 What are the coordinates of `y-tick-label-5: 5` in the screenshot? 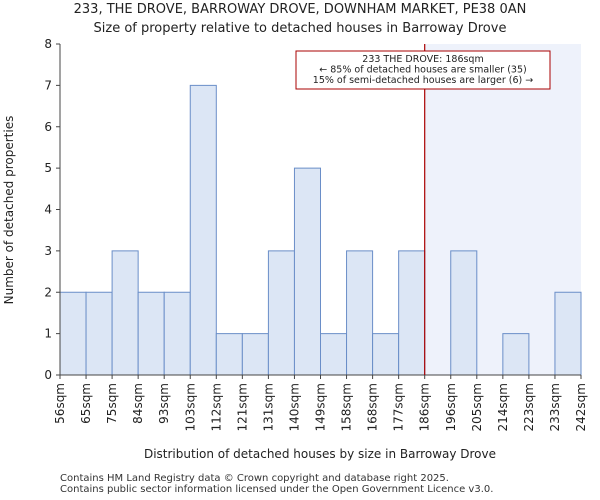 It's located at (48, 168).